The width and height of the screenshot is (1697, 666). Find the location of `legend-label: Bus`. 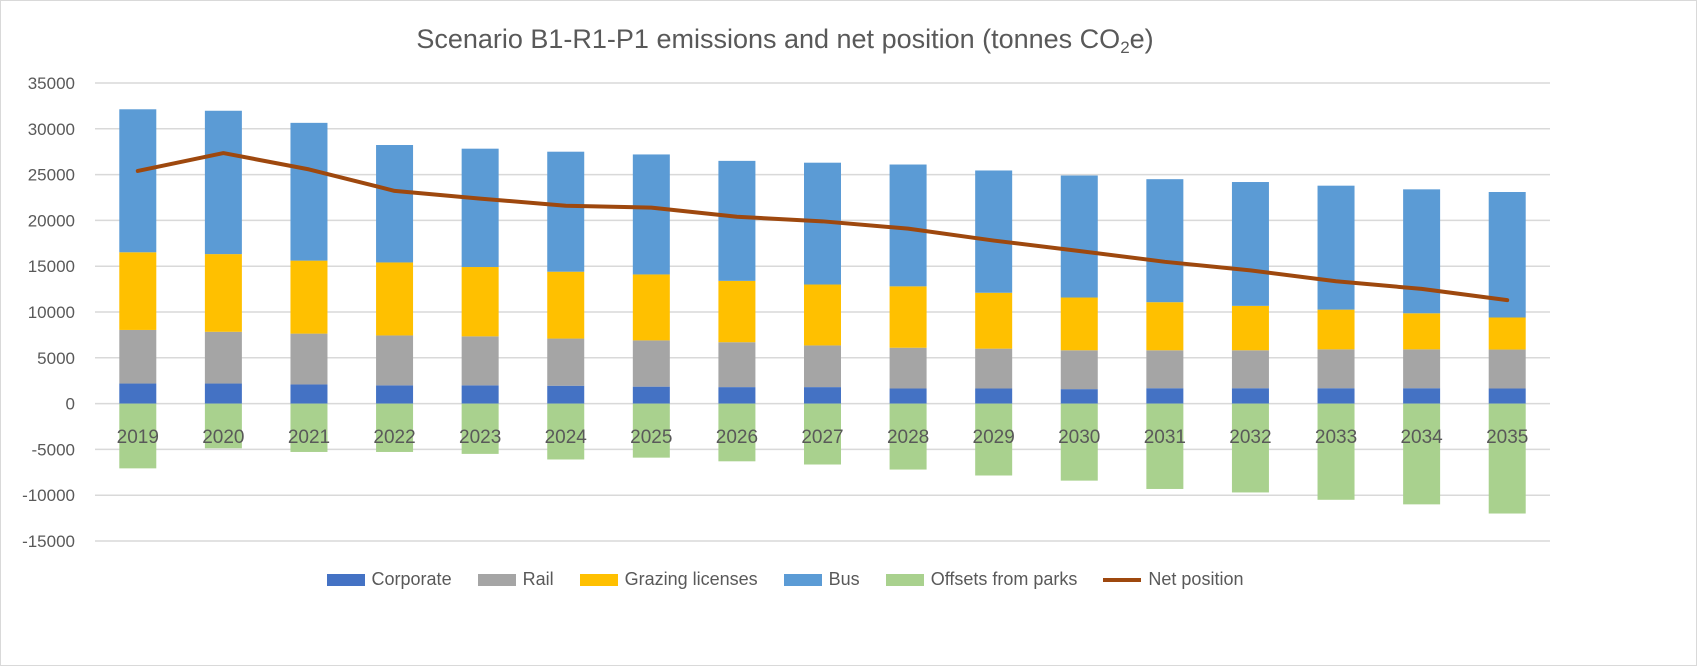

legend-label: Bus is located at coordinates (844, 579).